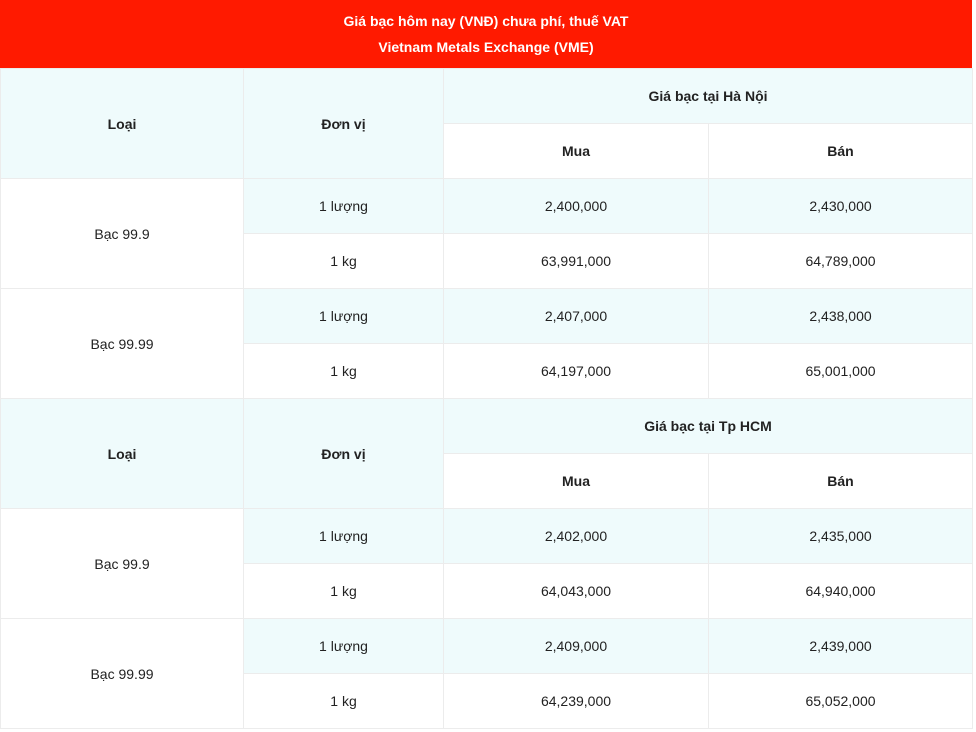 This screenshot has width=976, height=732. I want to click on row: 1 kg 63,991,000 64,789,000, so click(487, 261).